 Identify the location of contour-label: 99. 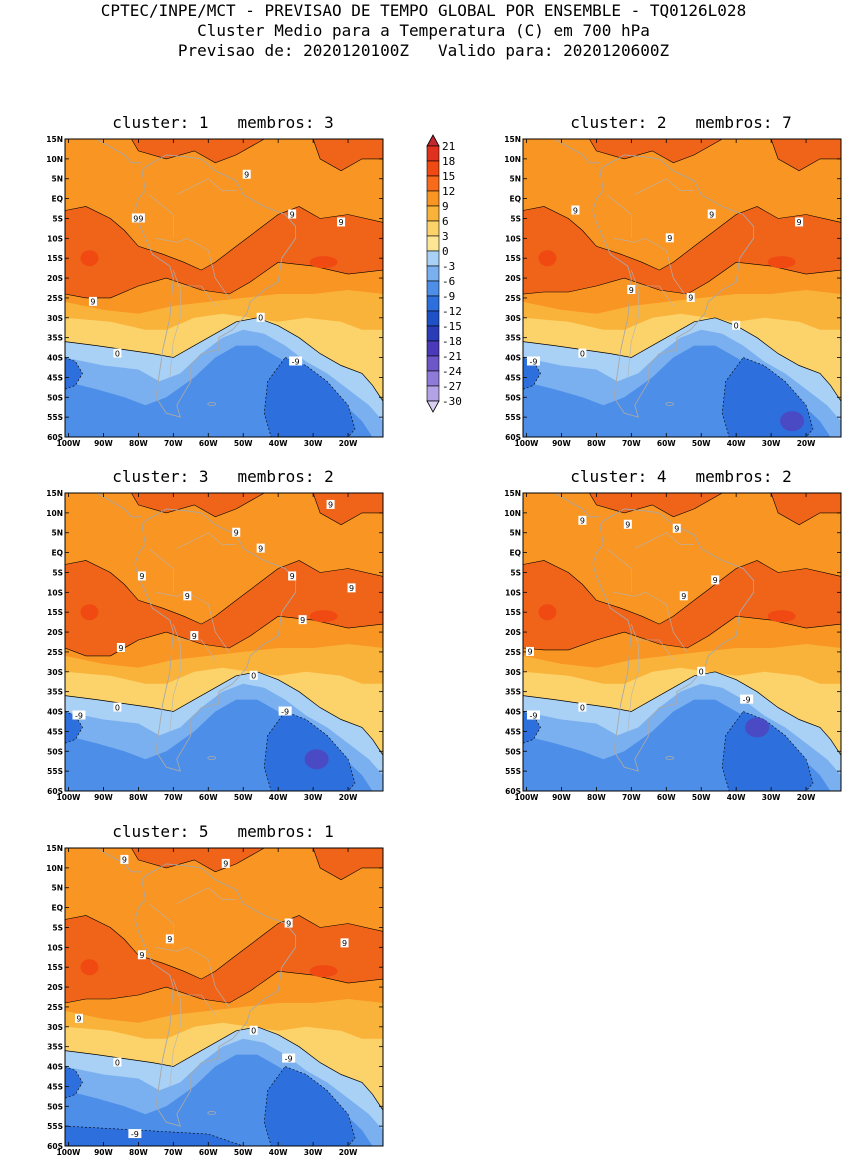
(138, 218).